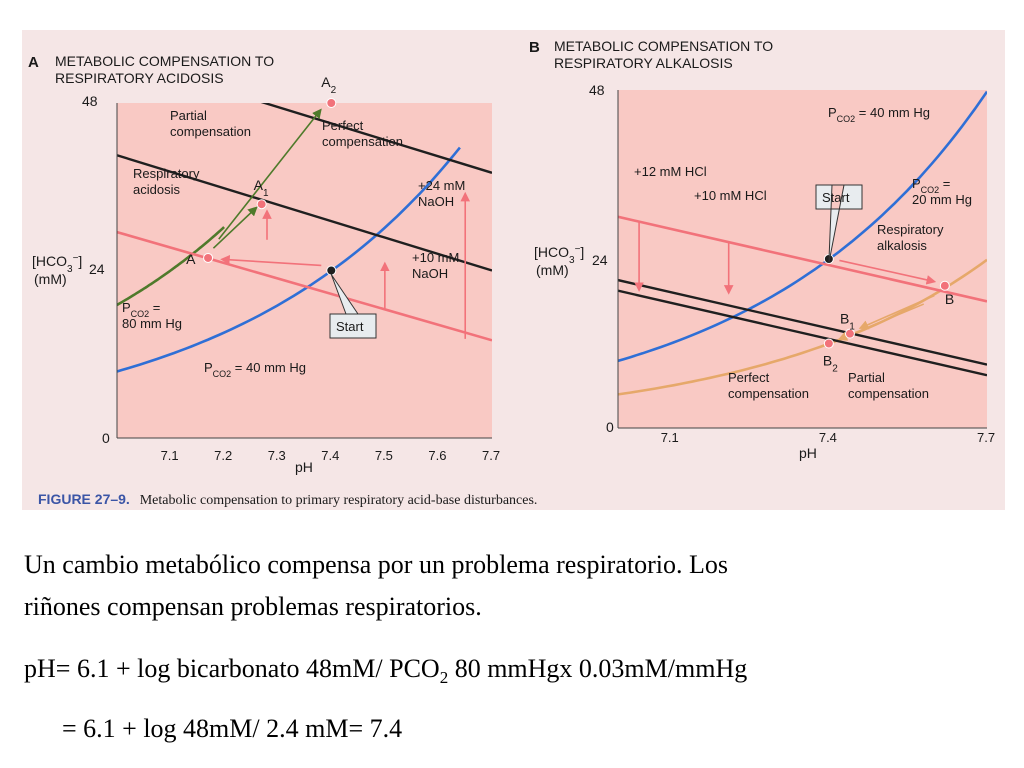 The width and height of the screenshot is (1024, 768). I want to click on panel-b-ytick-0: 0, so click(610, 427).